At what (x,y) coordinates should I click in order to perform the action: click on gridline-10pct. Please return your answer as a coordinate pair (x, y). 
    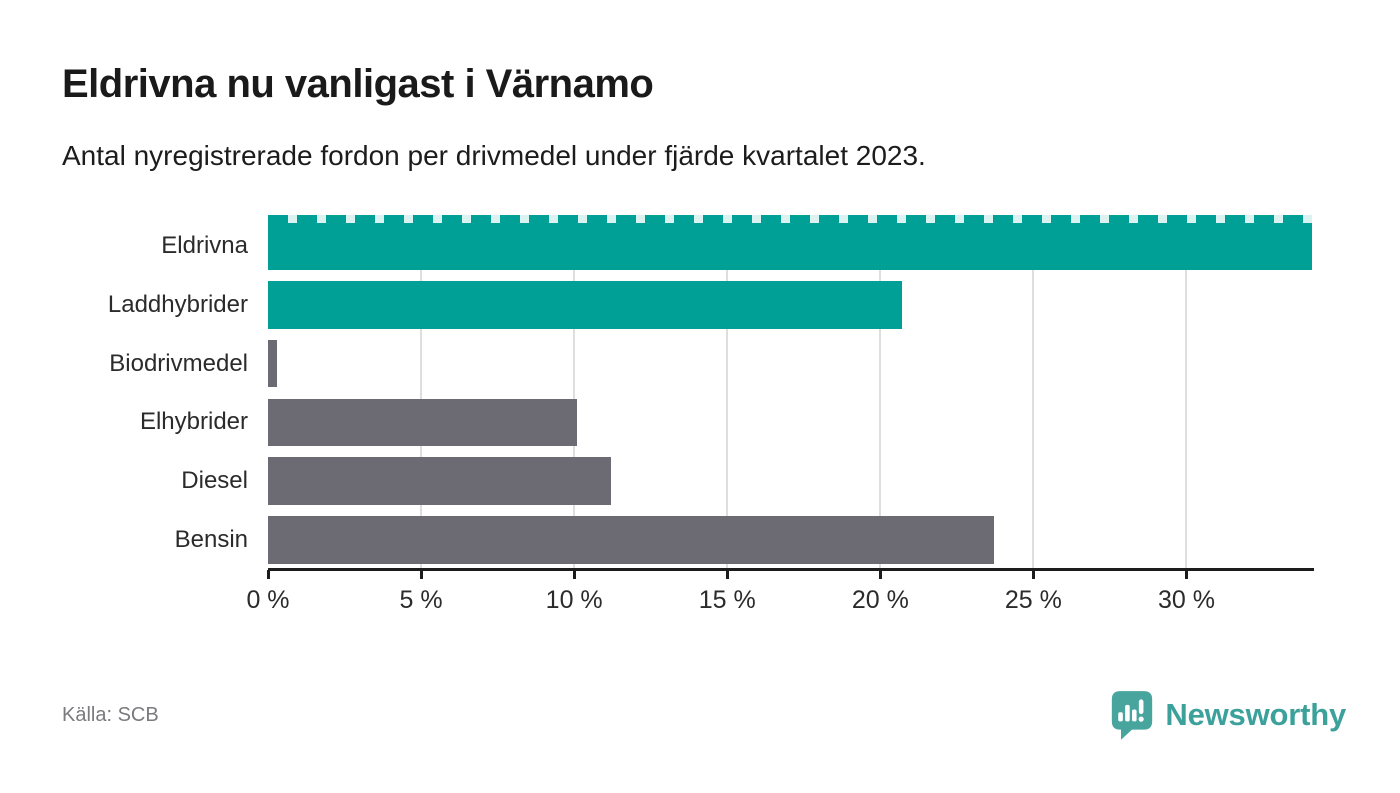
    Looking at the image, I should click on (574, 391).